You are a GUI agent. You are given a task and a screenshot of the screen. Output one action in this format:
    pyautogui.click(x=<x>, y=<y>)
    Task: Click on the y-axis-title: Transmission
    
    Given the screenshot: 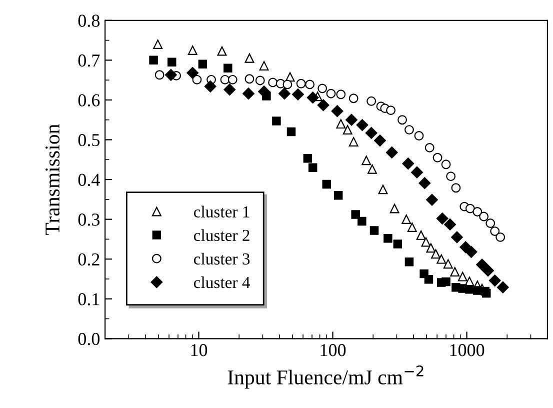 What is the action you would take?
    pyautogui.click(x=53, y=179)
    